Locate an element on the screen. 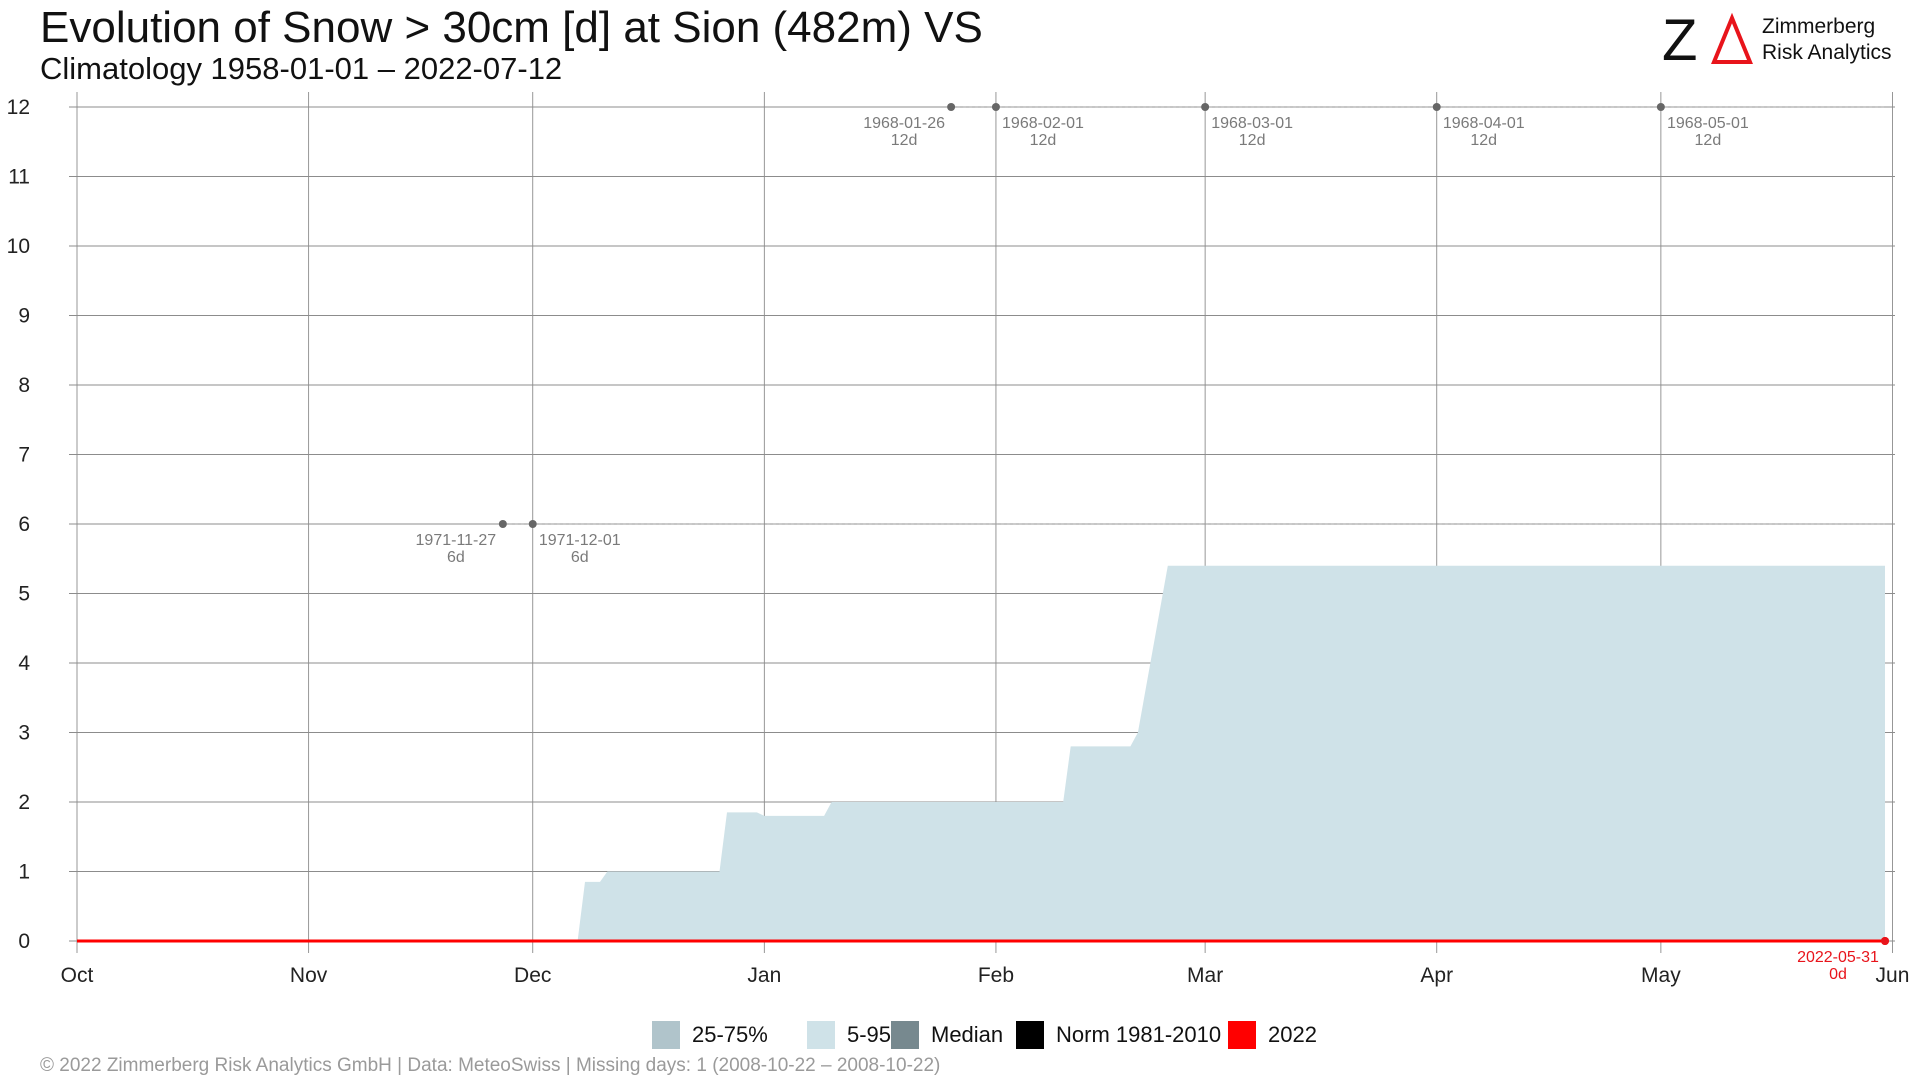  y-tick-label: 7 is located at coordinates (24, 455).